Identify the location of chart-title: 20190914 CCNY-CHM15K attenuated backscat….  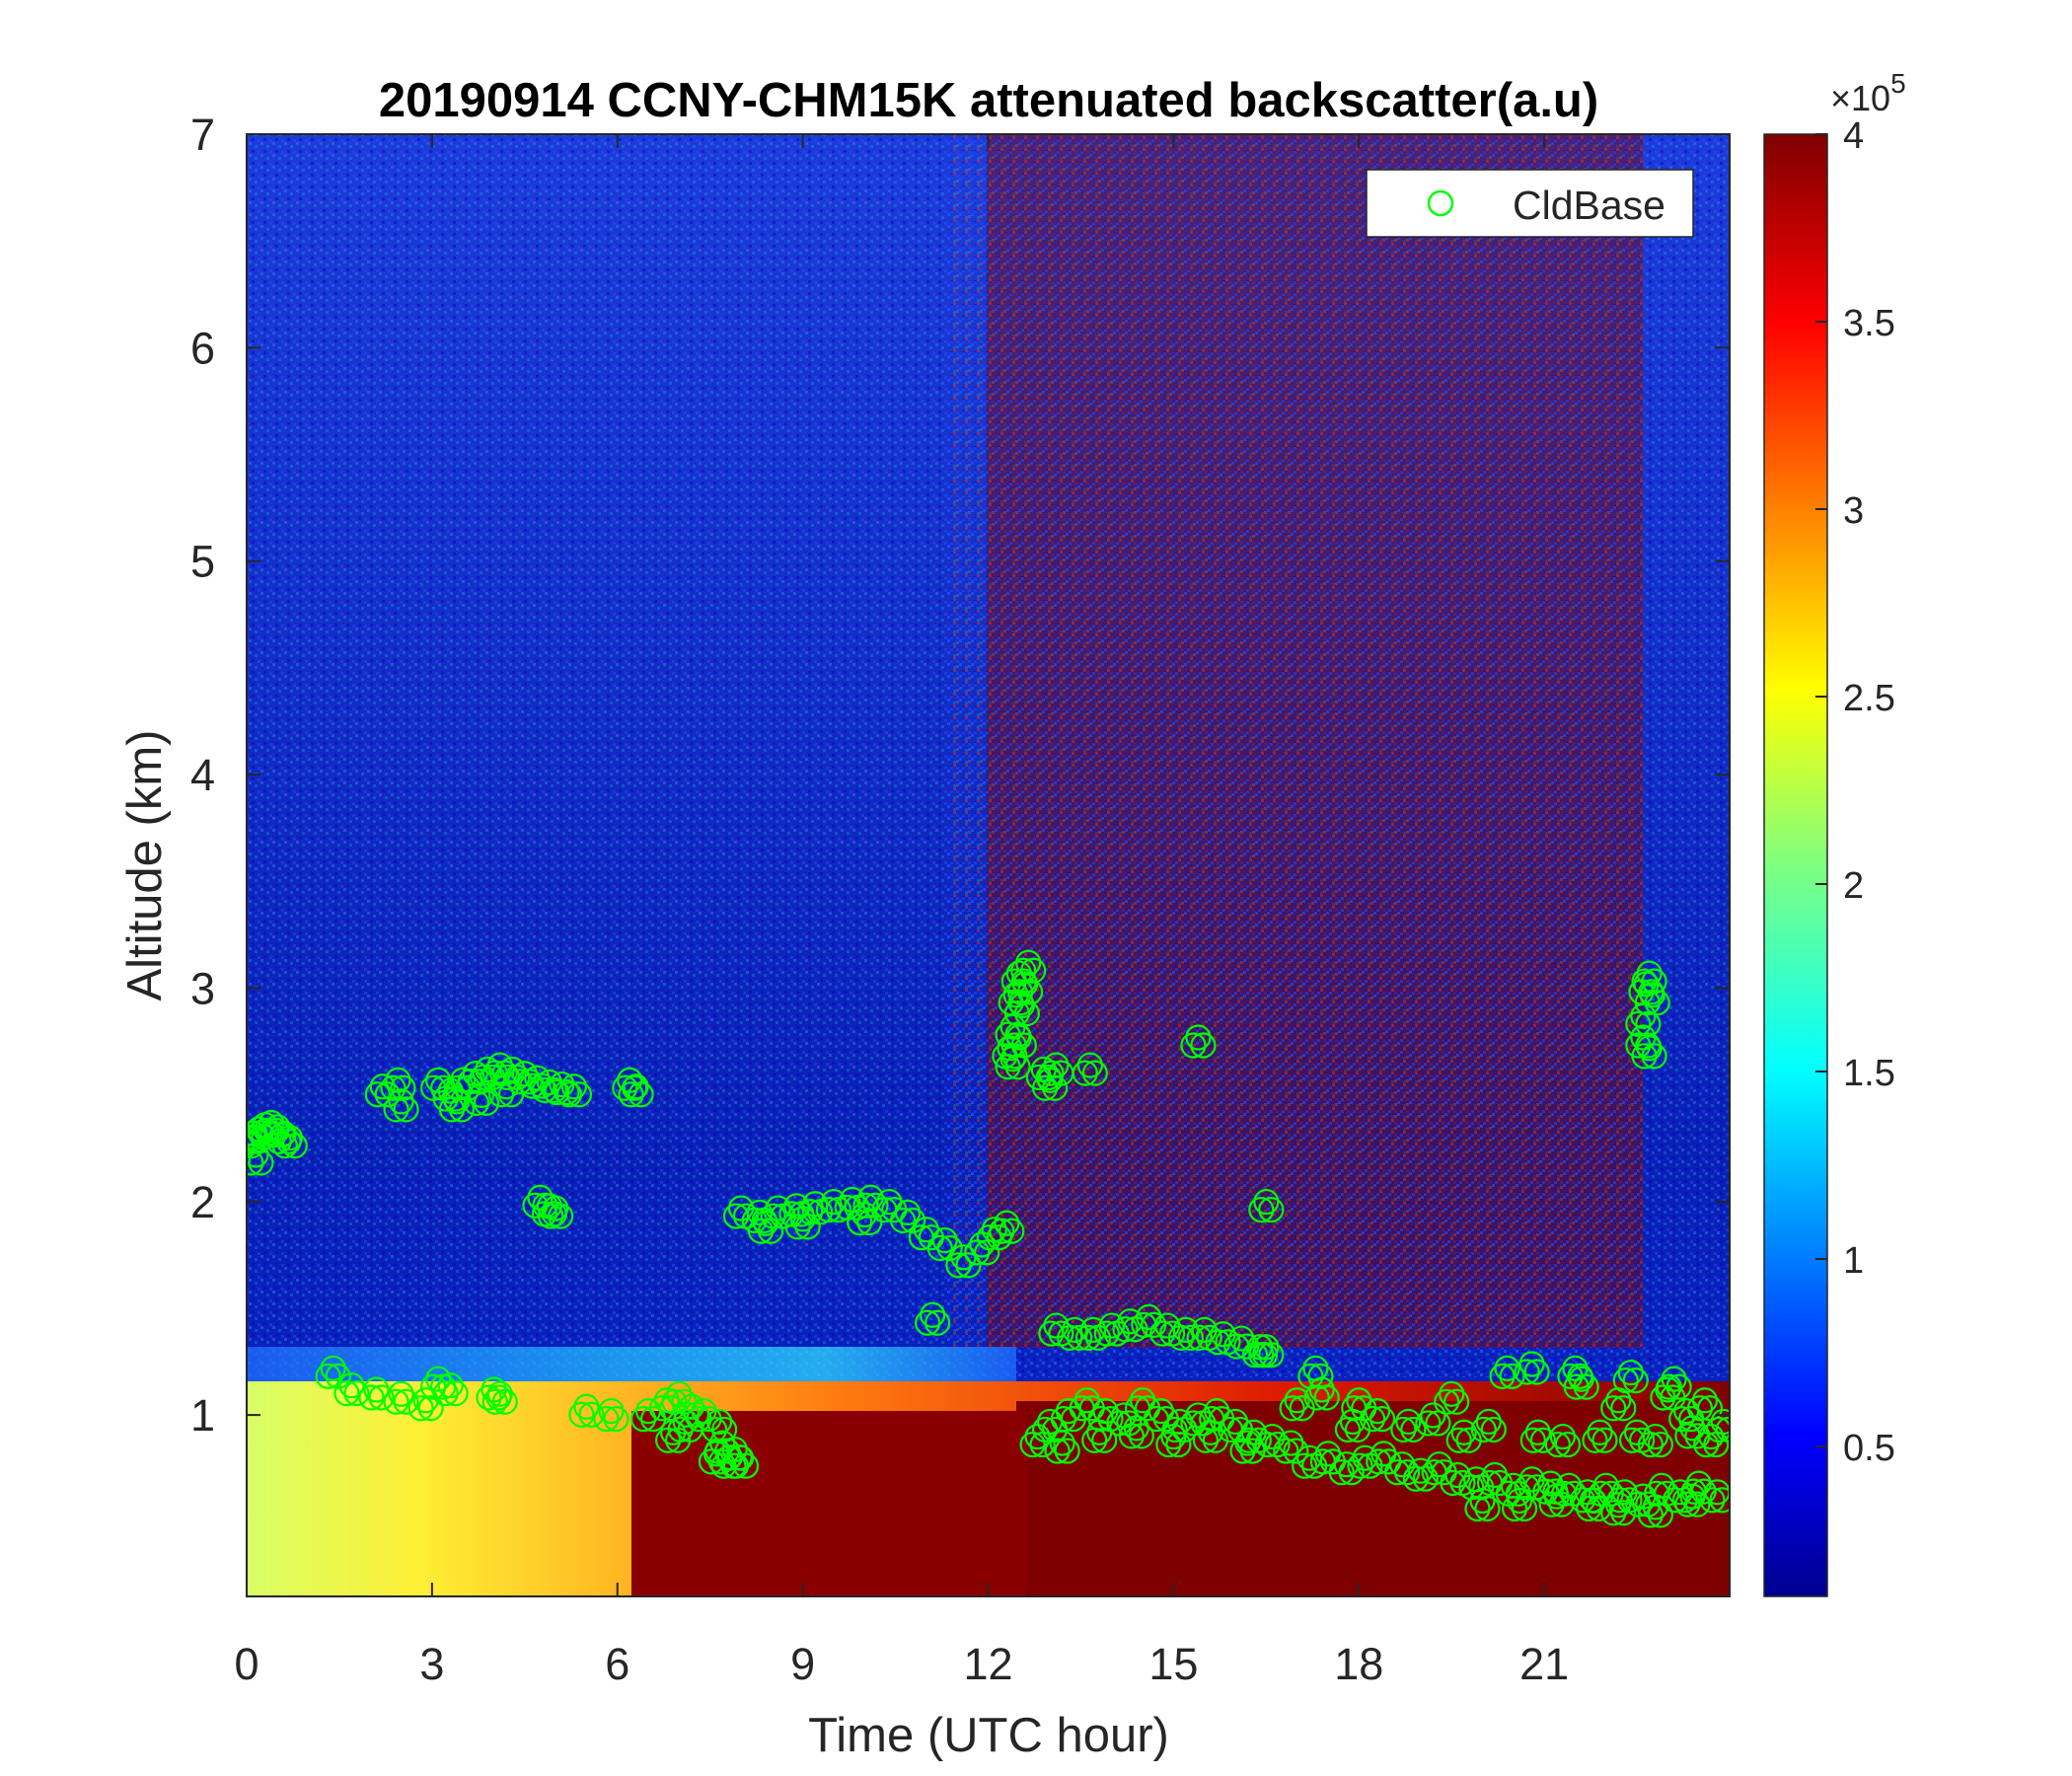
(989, 100).